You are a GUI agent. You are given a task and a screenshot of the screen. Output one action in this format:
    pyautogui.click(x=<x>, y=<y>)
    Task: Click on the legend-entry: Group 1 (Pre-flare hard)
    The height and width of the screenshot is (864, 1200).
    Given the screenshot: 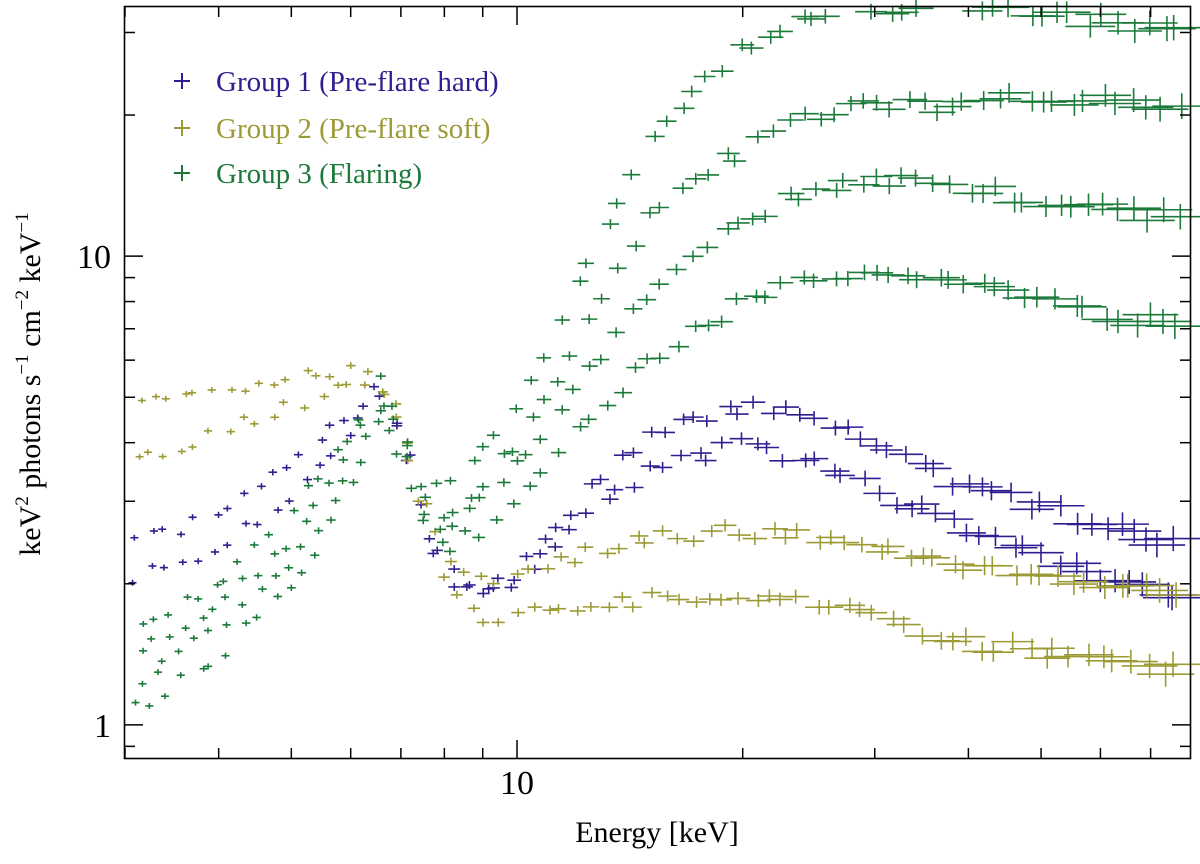 What is the action you would take?
    pyautogui.click(x=336, y=82)
    